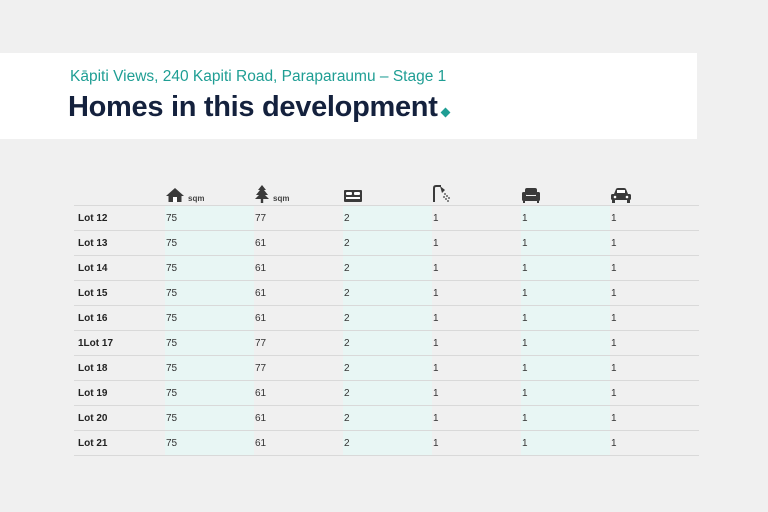 The width and height of the screenshot is (768, 512). What do you see at coordinates (196, 198) in the screenshot?
I see `floor-area-unit: sqm` at bounding box center [196, 198].